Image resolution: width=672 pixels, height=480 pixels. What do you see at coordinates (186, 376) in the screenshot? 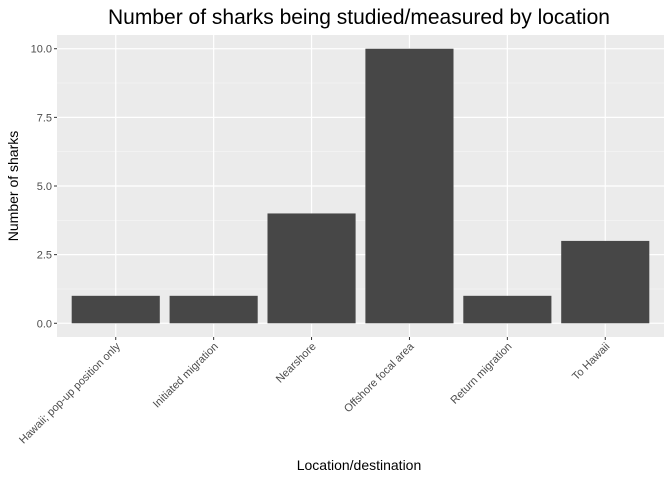
I see `x-tick-label: Initiated migration` at bounding box center [186, 376].